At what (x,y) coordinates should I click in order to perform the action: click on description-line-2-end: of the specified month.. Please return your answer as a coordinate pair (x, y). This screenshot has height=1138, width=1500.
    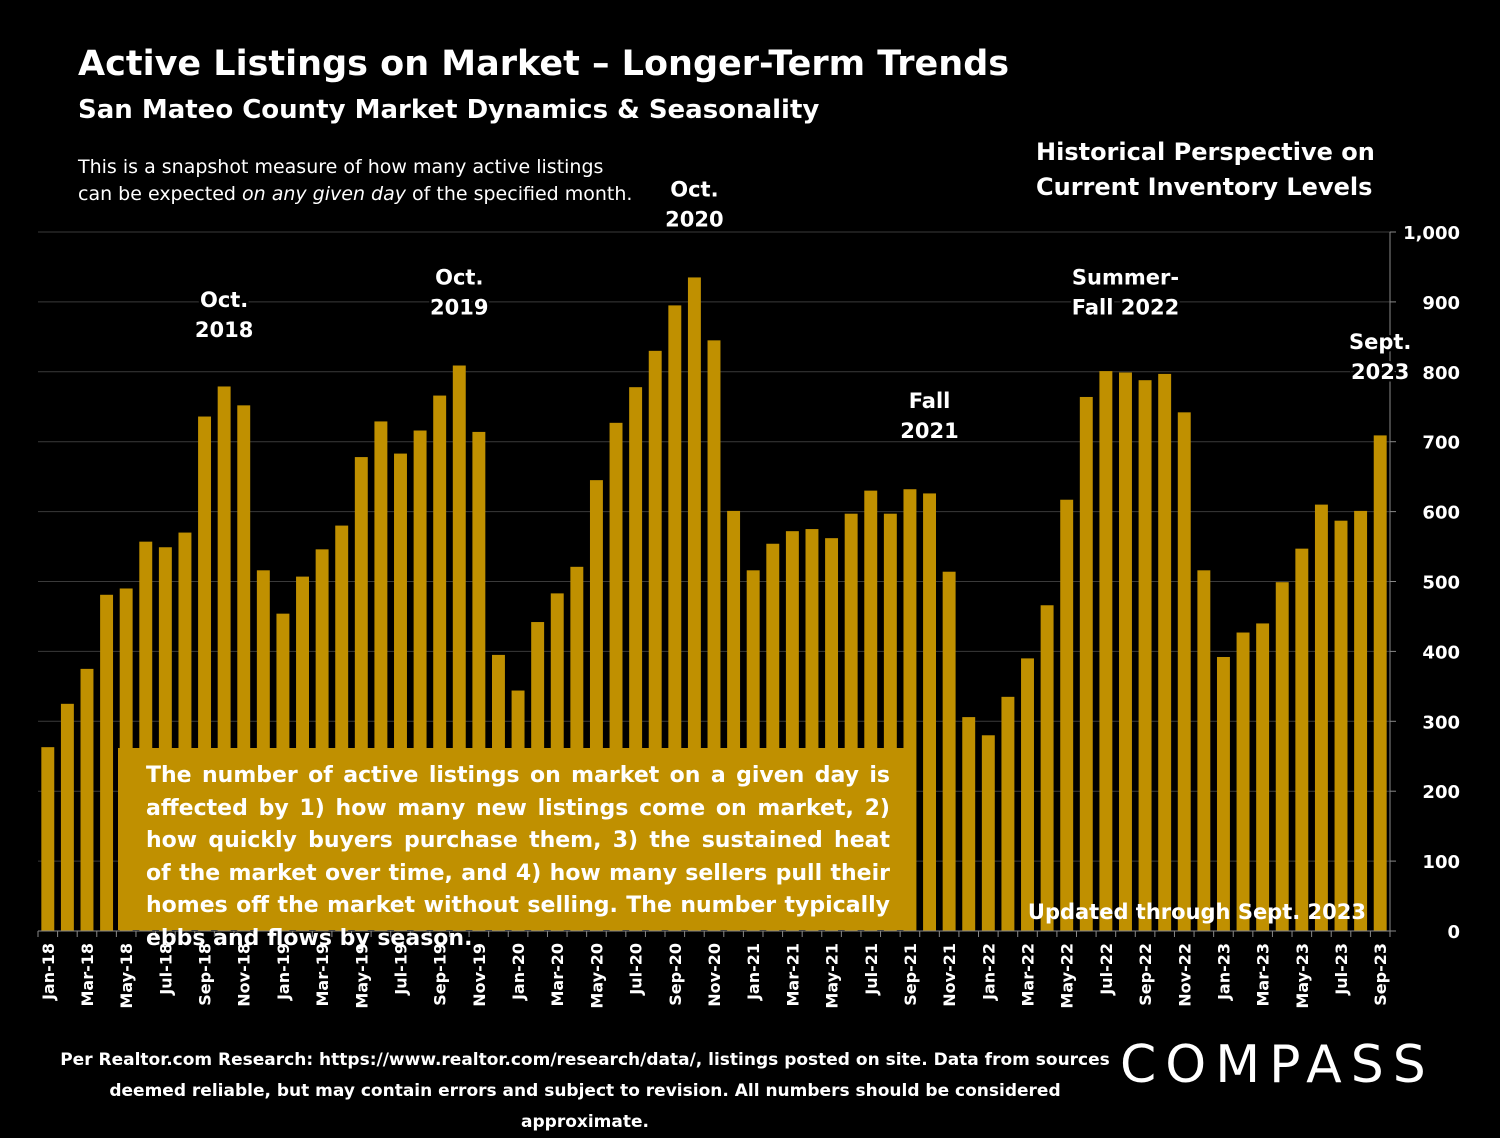
    Looking at the image, I should click on (519, 194).